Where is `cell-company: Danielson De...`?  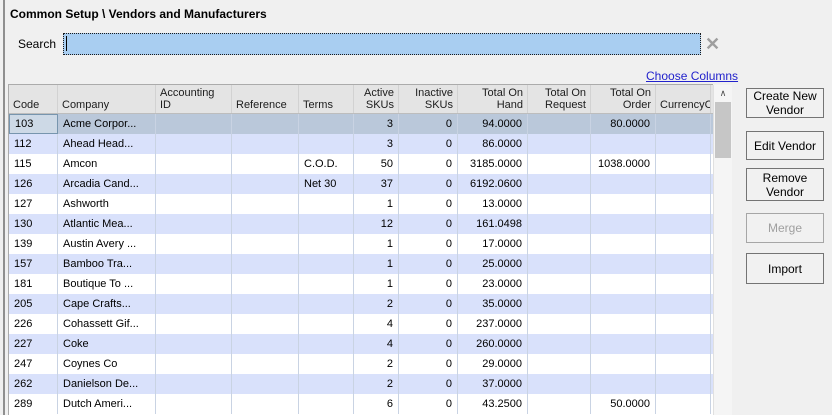
cell-company: Danielson De... is located at coordinates (107, 384).